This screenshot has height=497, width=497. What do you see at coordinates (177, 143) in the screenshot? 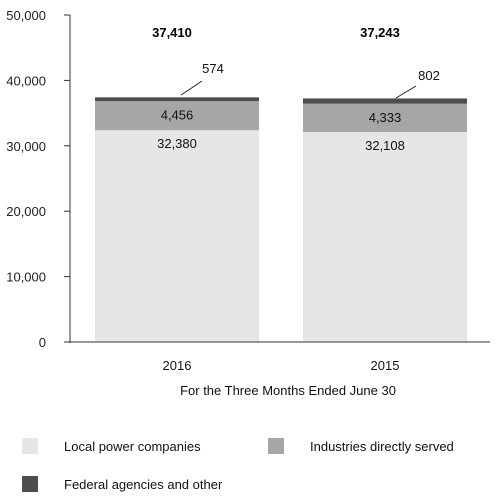
I see `data-label-2016-local-power: 32,380` at bounding box center [177, 143].